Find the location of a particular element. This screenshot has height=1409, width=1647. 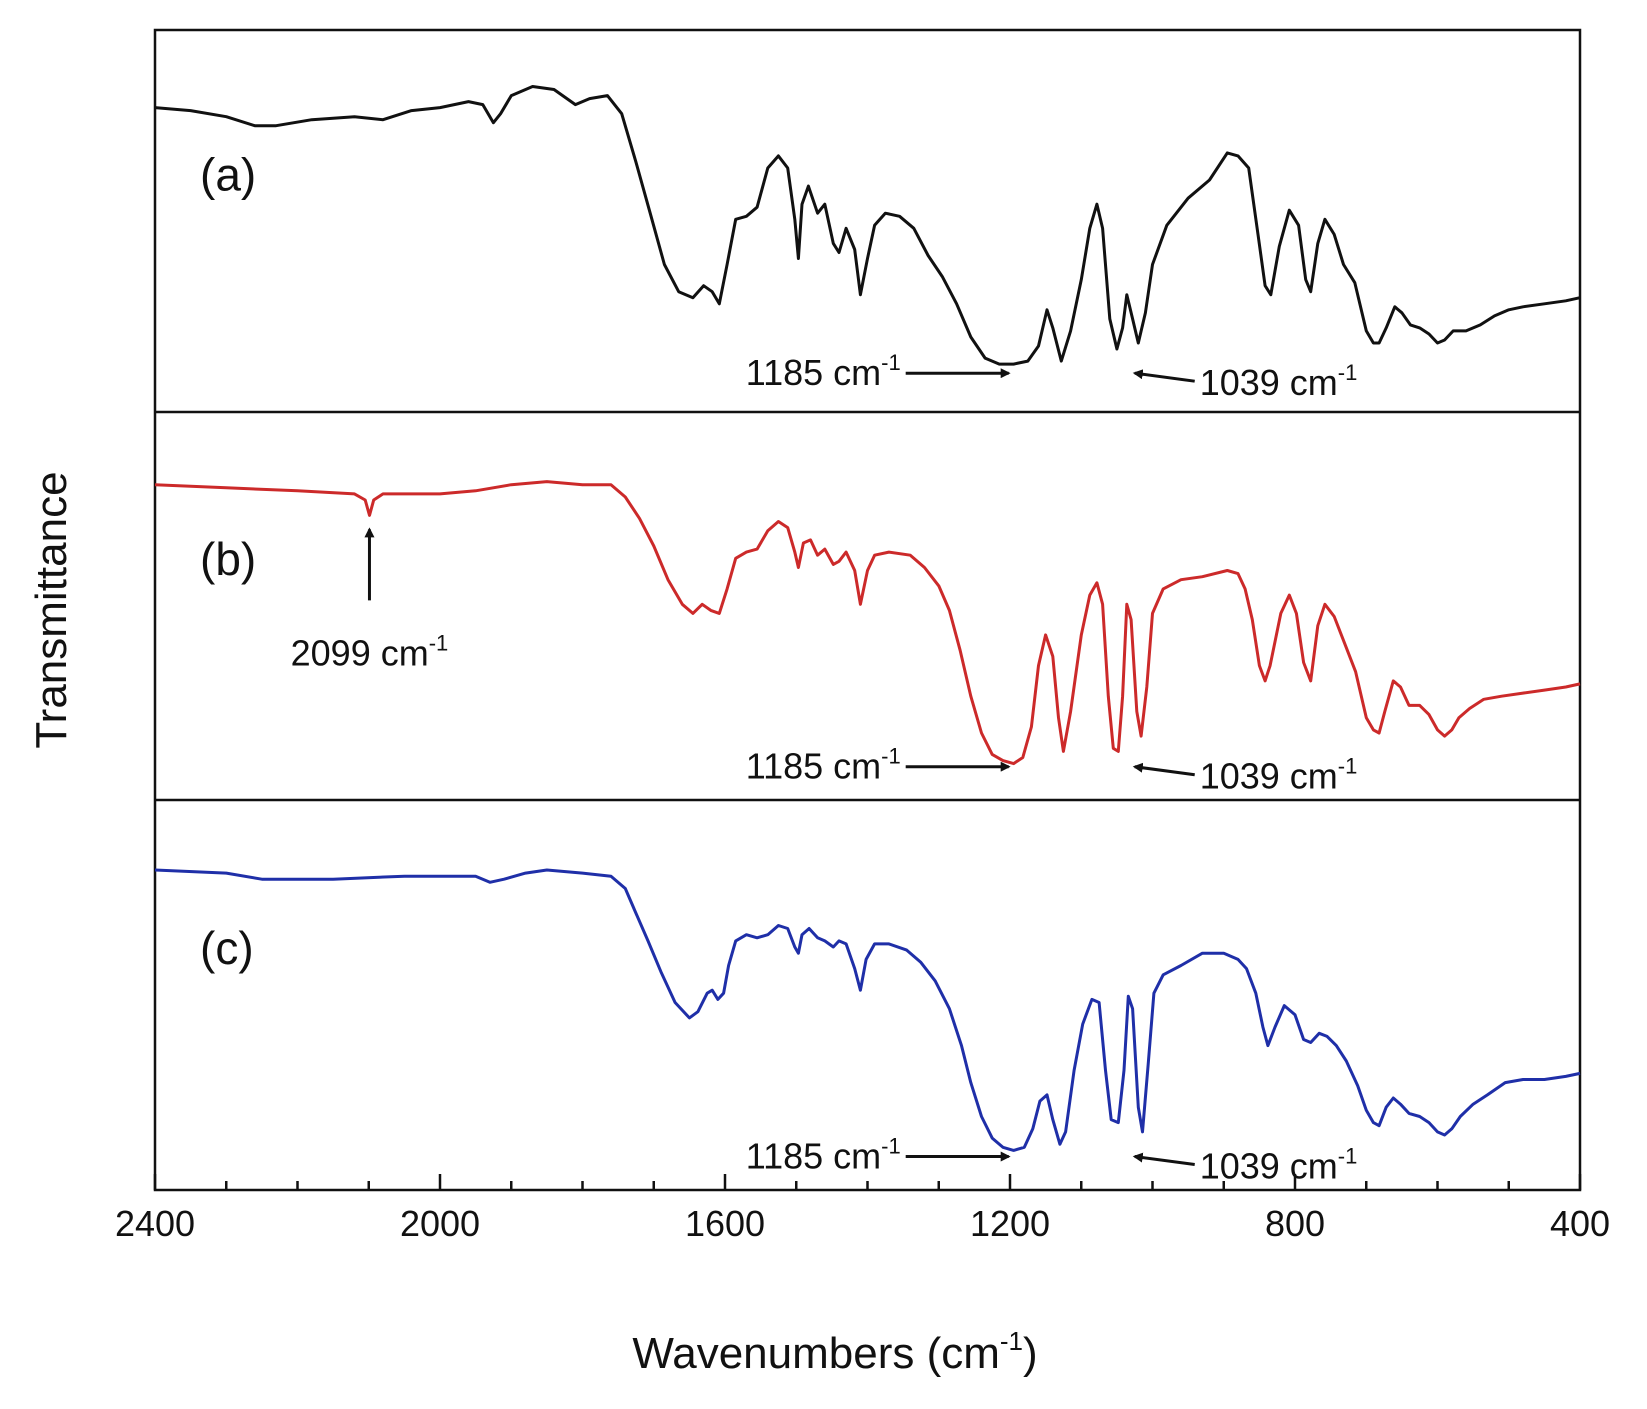

panel-label: (a) is located at coordinates (228, 174).